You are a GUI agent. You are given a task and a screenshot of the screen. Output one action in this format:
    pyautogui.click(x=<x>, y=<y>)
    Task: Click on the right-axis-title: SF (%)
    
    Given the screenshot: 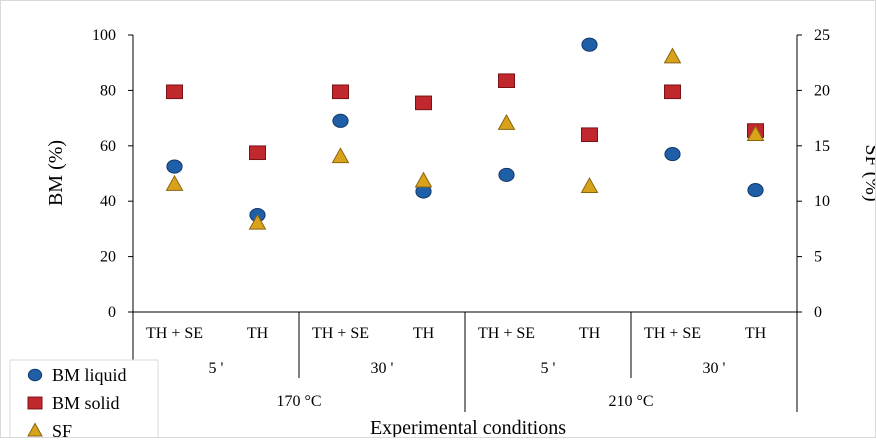 What is the action you would take?
    pyautogui.click(x=868, y=172)
    